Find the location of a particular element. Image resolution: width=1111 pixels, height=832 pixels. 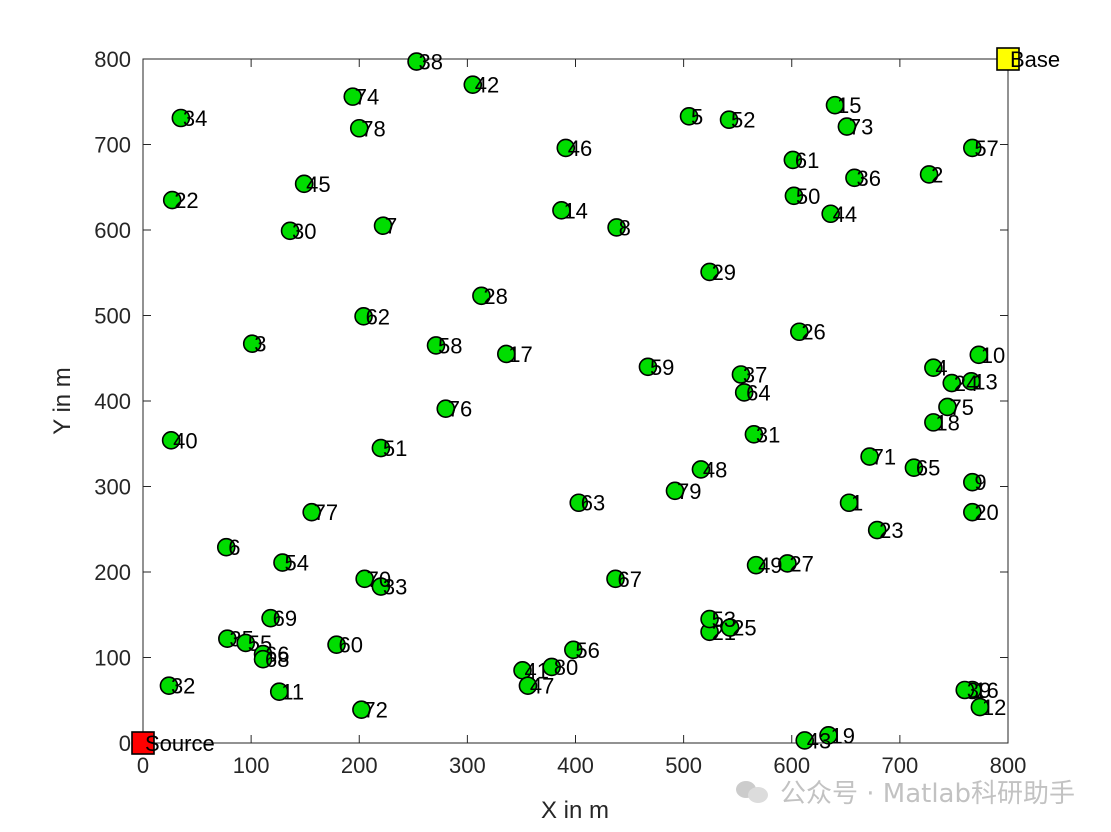

node-label: 63 is located at coordinates (593, 503).